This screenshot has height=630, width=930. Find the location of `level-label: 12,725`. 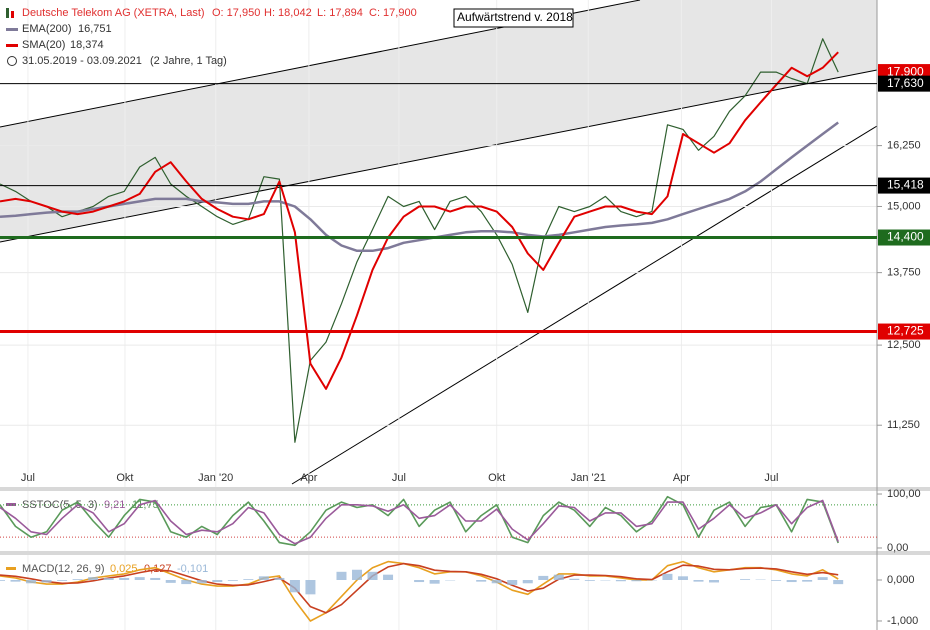

level-label: 12,725 is located at coordinates (905, 331).